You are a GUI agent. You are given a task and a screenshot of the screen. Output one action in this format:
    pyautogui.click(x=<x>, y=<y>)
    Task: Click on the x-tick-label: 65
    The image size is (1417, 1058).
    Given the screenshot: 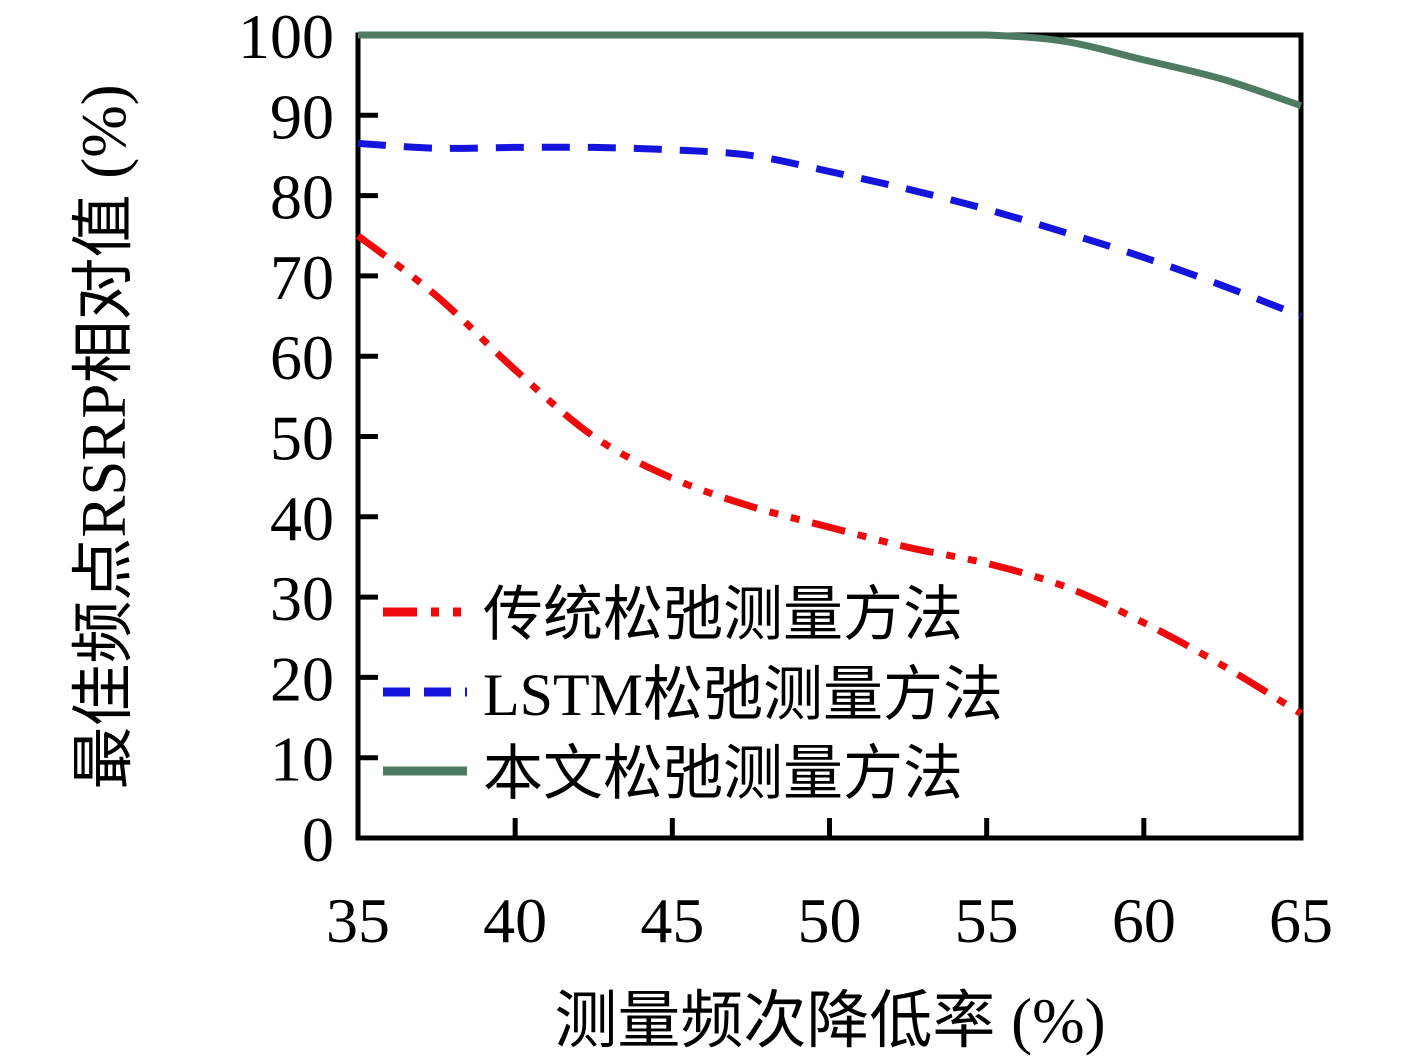 What is the action you would take?
    pyautogui.click(x=1301, y=920)
    